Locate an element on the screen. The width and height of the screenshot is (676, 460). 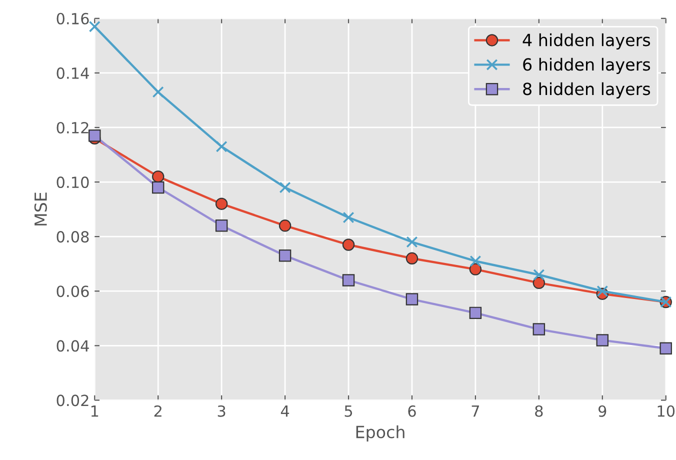
legend-label: 4 hidden layers is located at coordinates (586, 41).